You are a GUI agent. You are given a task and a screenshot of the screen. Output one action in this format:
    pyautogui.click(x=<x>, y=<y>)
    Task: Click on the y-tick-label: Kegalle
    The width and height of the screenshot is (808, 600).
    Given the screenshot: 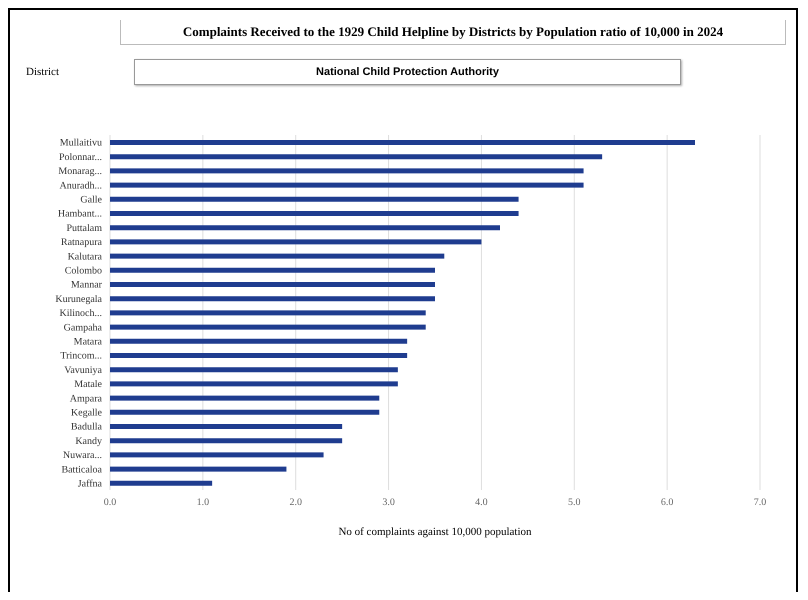 What is the action you would take?
    pyautogui.click(x=86, y=412)
    